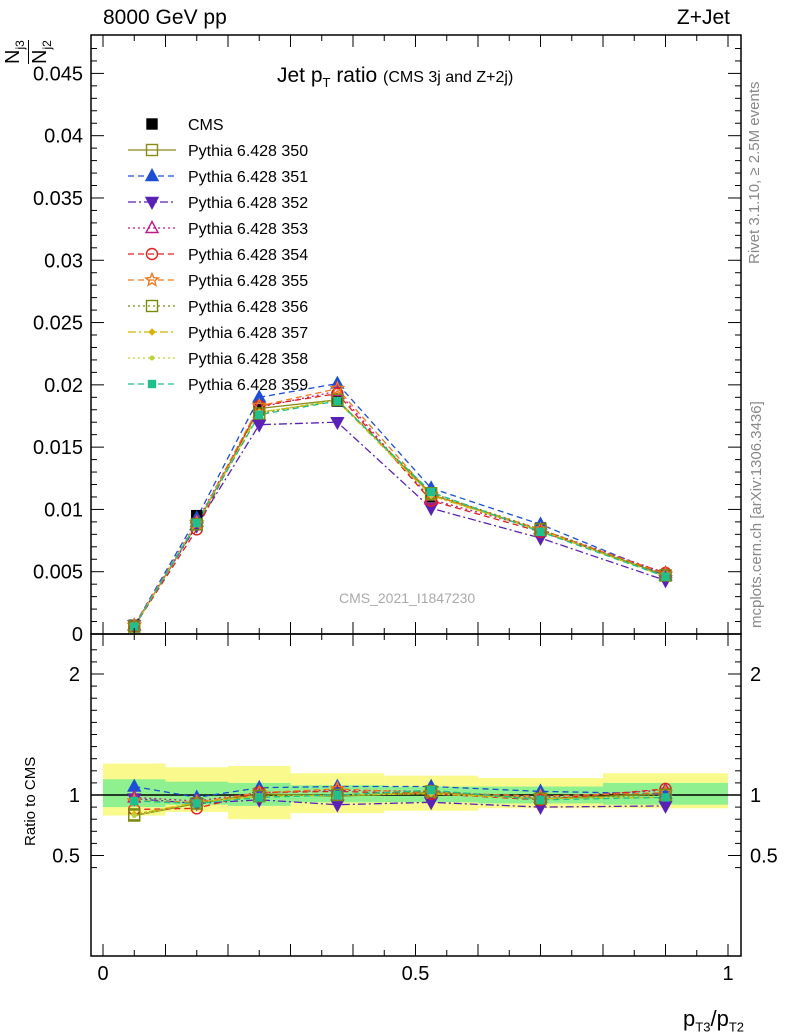 This screenshot has width=786, height=1034. I want to click on y-tick-label: 0.04, so click(63, 137).